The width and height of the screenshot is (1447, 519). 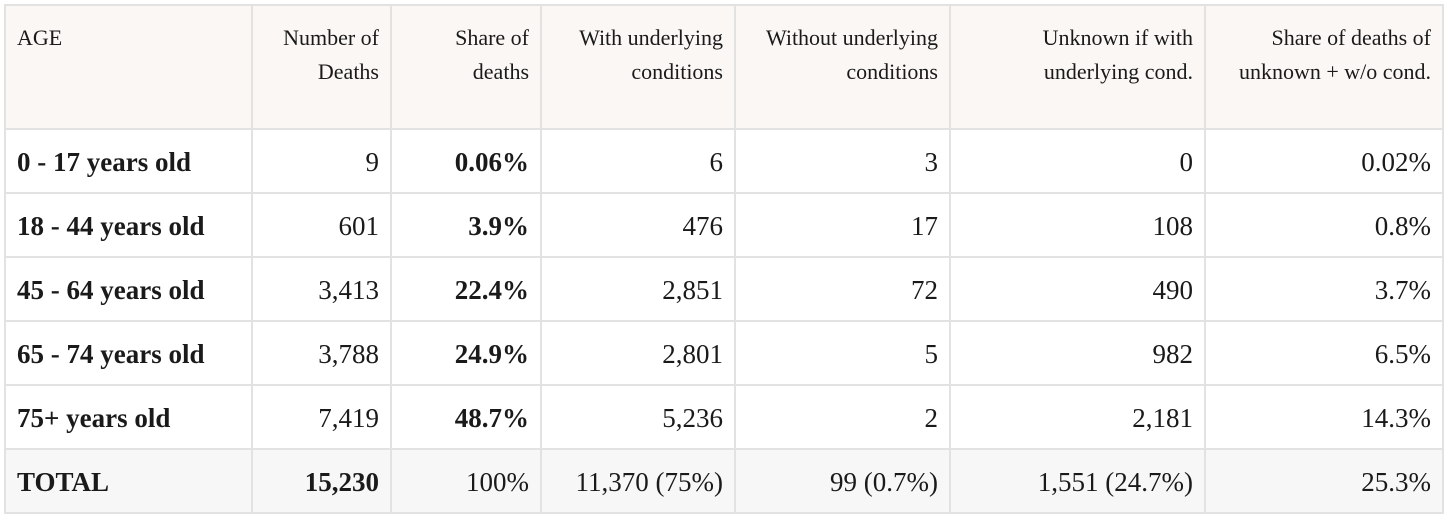 What do you see at coordinates (1324, 289) in the screenshot?
I see `row-share-unknown: 3.7%` at bounding box center [1324, 289].